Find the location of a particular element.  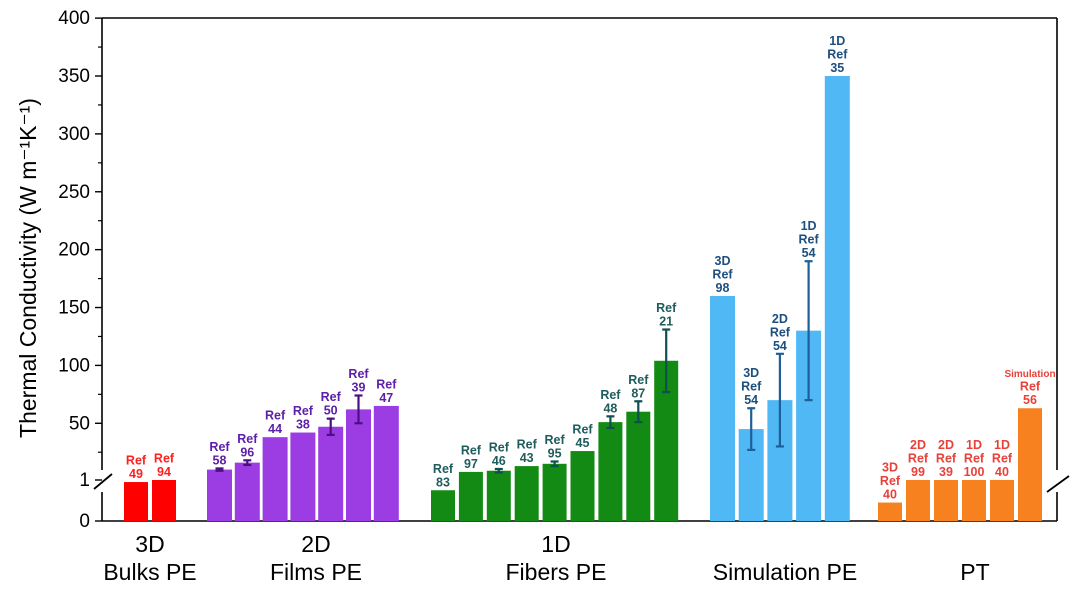

bar-label: 54 is located at coordinates (809, 253).